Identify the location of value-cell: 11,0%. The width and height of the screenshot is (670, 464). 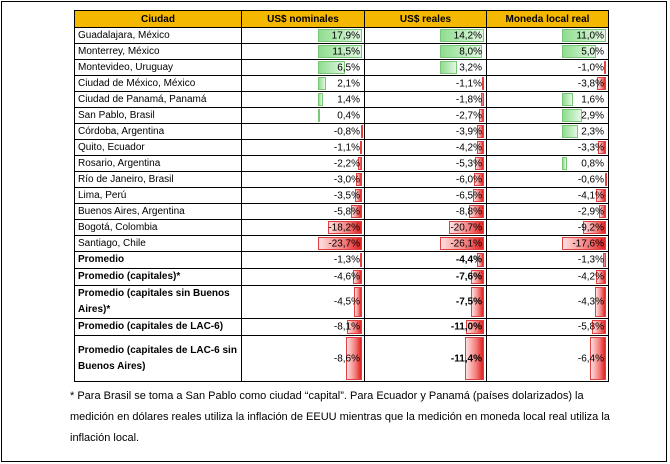
(547, 35).